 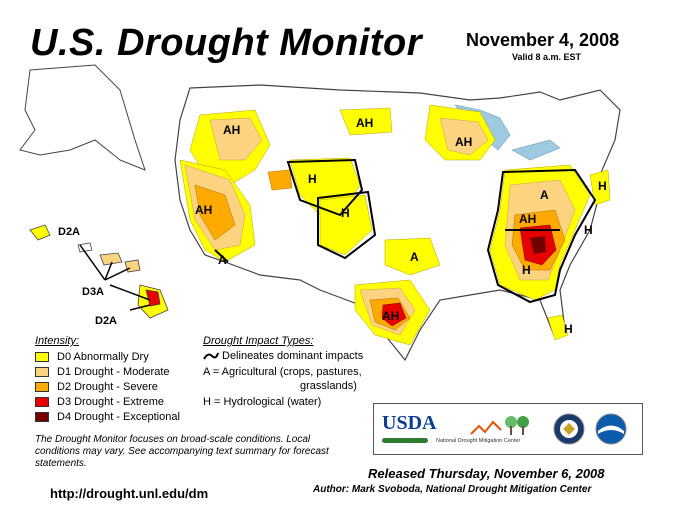 I want to click on legend-item-d1: D1 Drought - Moderate, so click(x=102, y=371).